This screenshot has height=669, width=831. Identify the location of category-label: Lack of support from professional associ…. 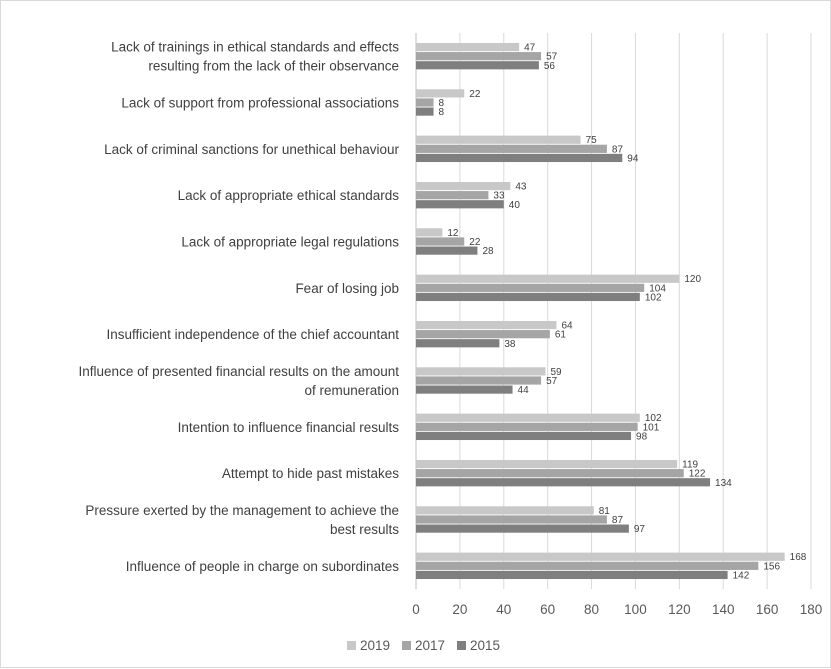
(260, 103).